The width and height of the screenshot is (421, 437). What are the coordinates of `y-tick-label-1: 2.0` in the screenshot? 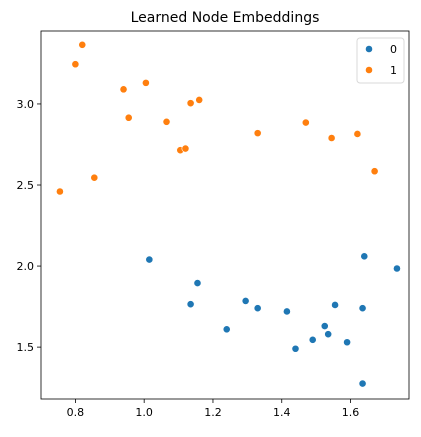 It's located at (26, 266).